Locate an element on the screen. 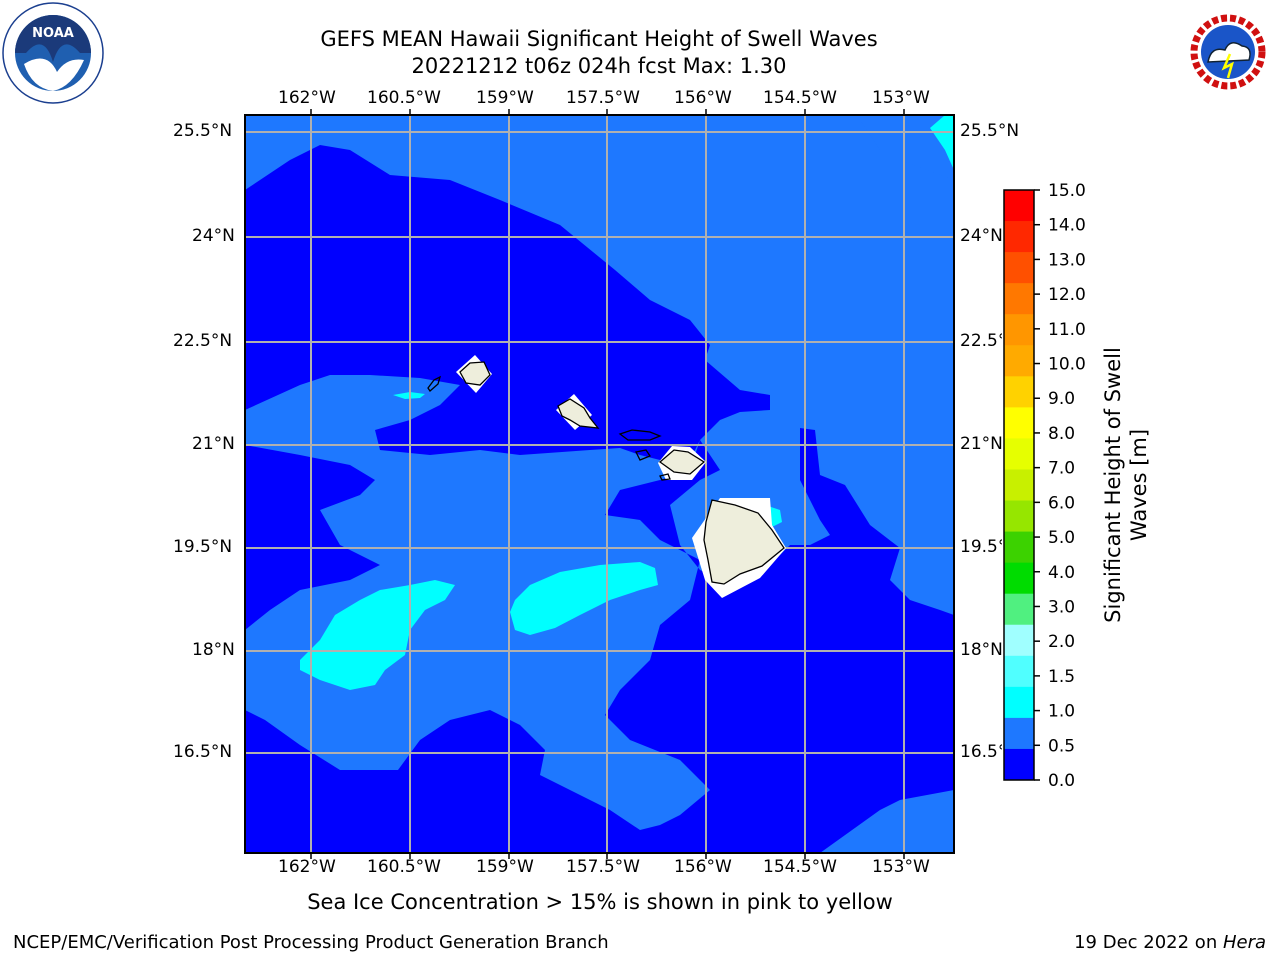  svg-text: NOAA is located at coordinates (53, 33).